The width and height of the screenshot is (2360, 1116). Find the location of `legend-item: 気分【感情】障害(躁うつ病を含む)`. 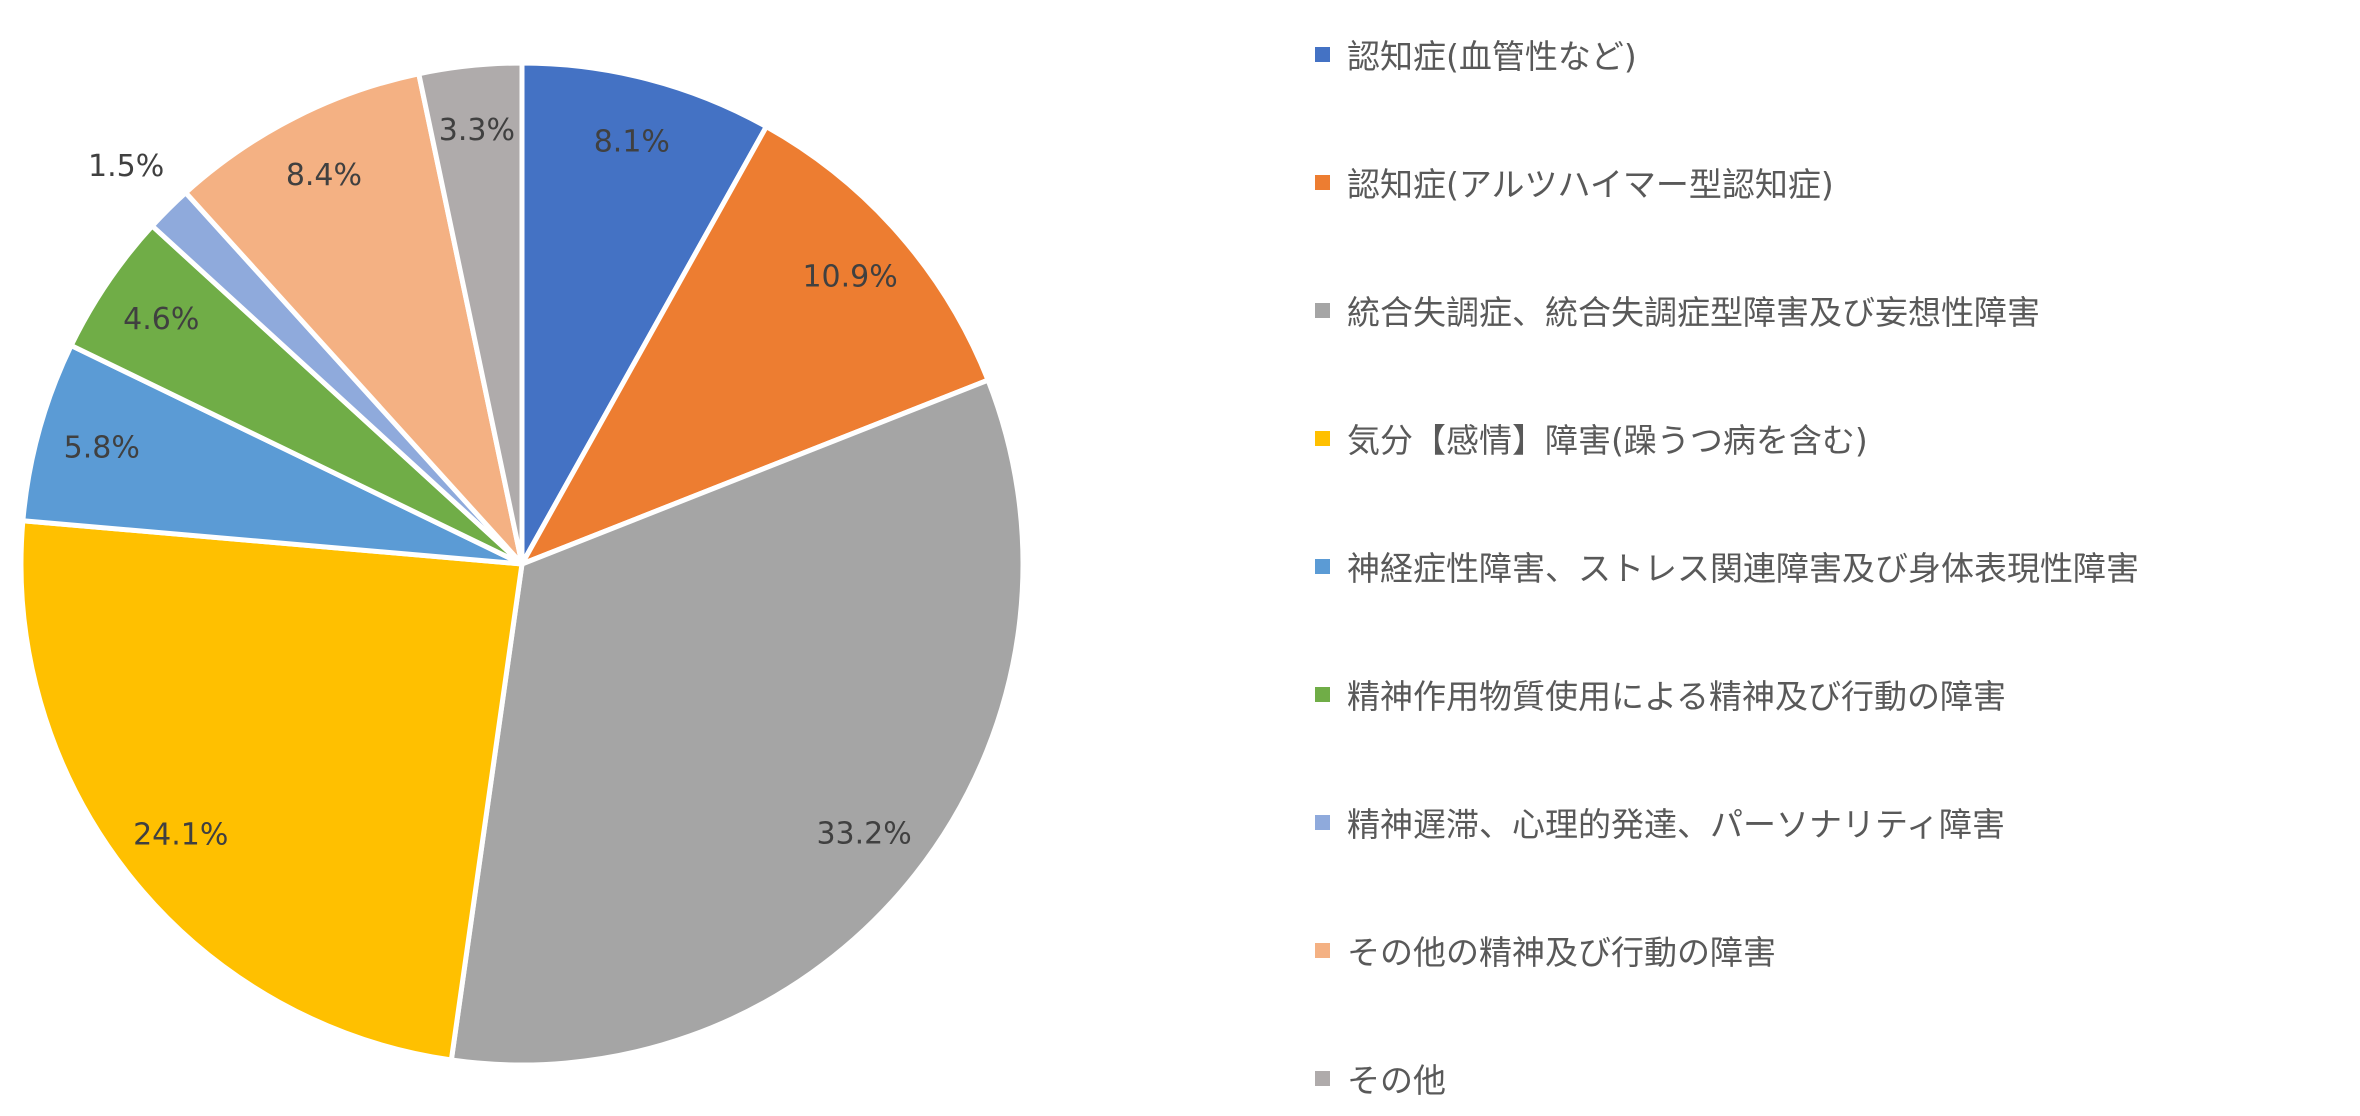

legend-item: 気分【感情】障害(躁うつ病を含む) is located at coordinates (1591, 438).